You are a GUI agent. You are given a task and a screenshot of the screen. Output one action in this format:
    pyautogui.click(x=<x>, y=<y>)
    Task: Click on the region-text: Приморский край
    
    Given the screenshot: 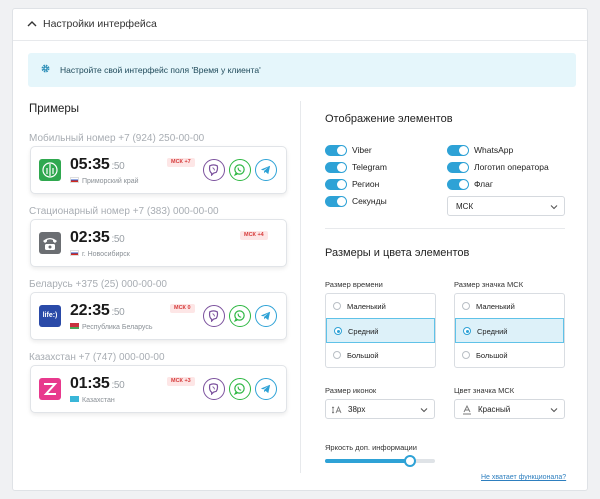 What is the action you would take?
    pyautogui.click(x=104, y=181)
    